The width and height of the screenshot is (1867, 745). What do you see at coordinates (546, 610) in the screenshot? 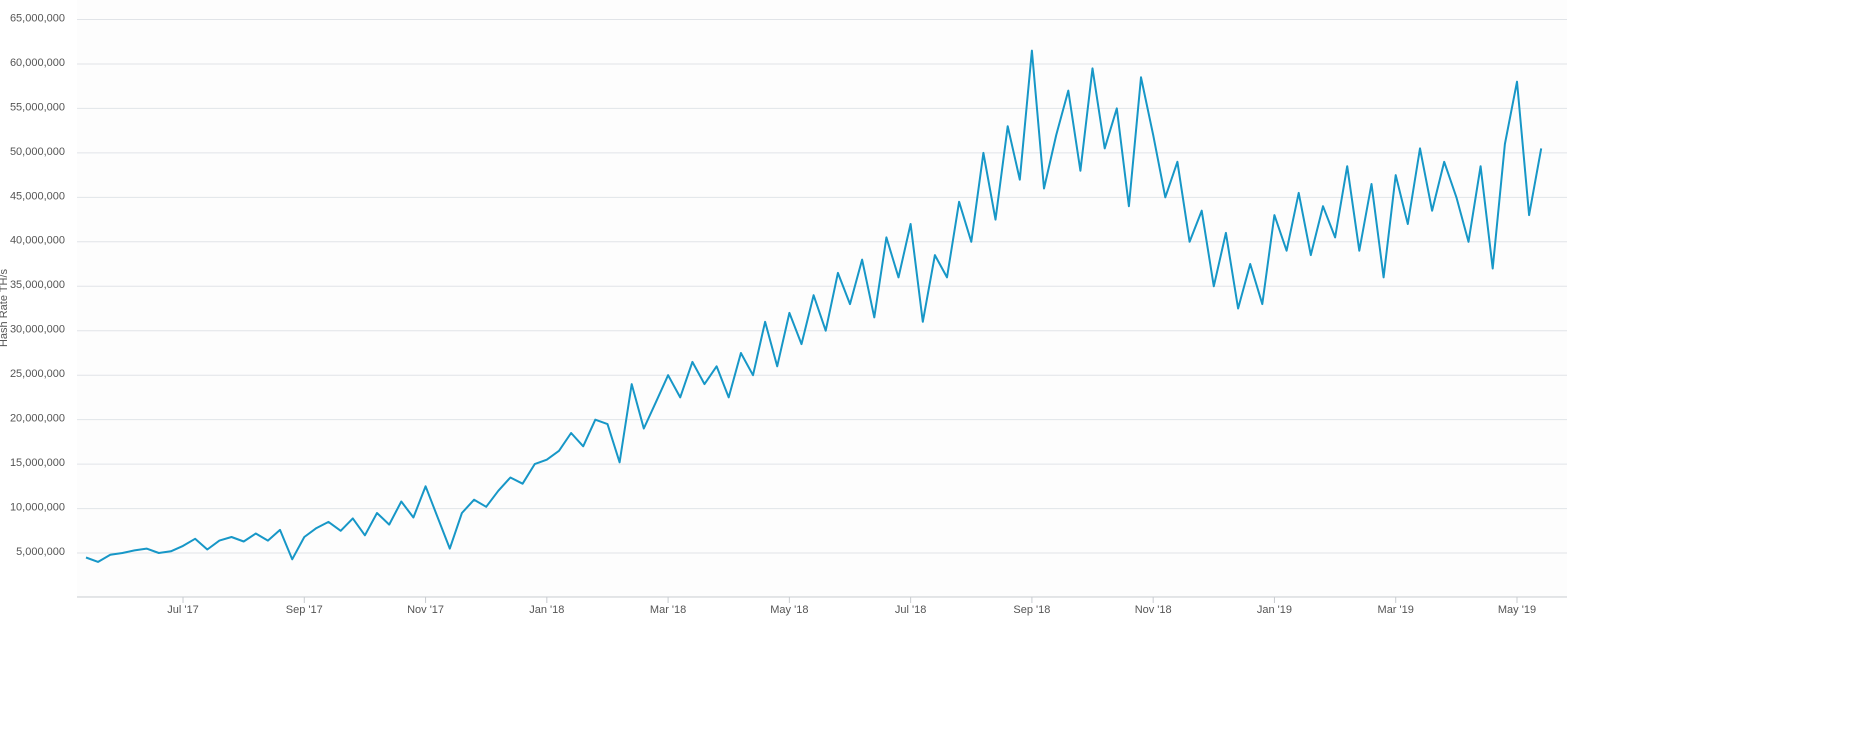
I see `x-tick-label: Jan '18` at bounding box center [546, 610].